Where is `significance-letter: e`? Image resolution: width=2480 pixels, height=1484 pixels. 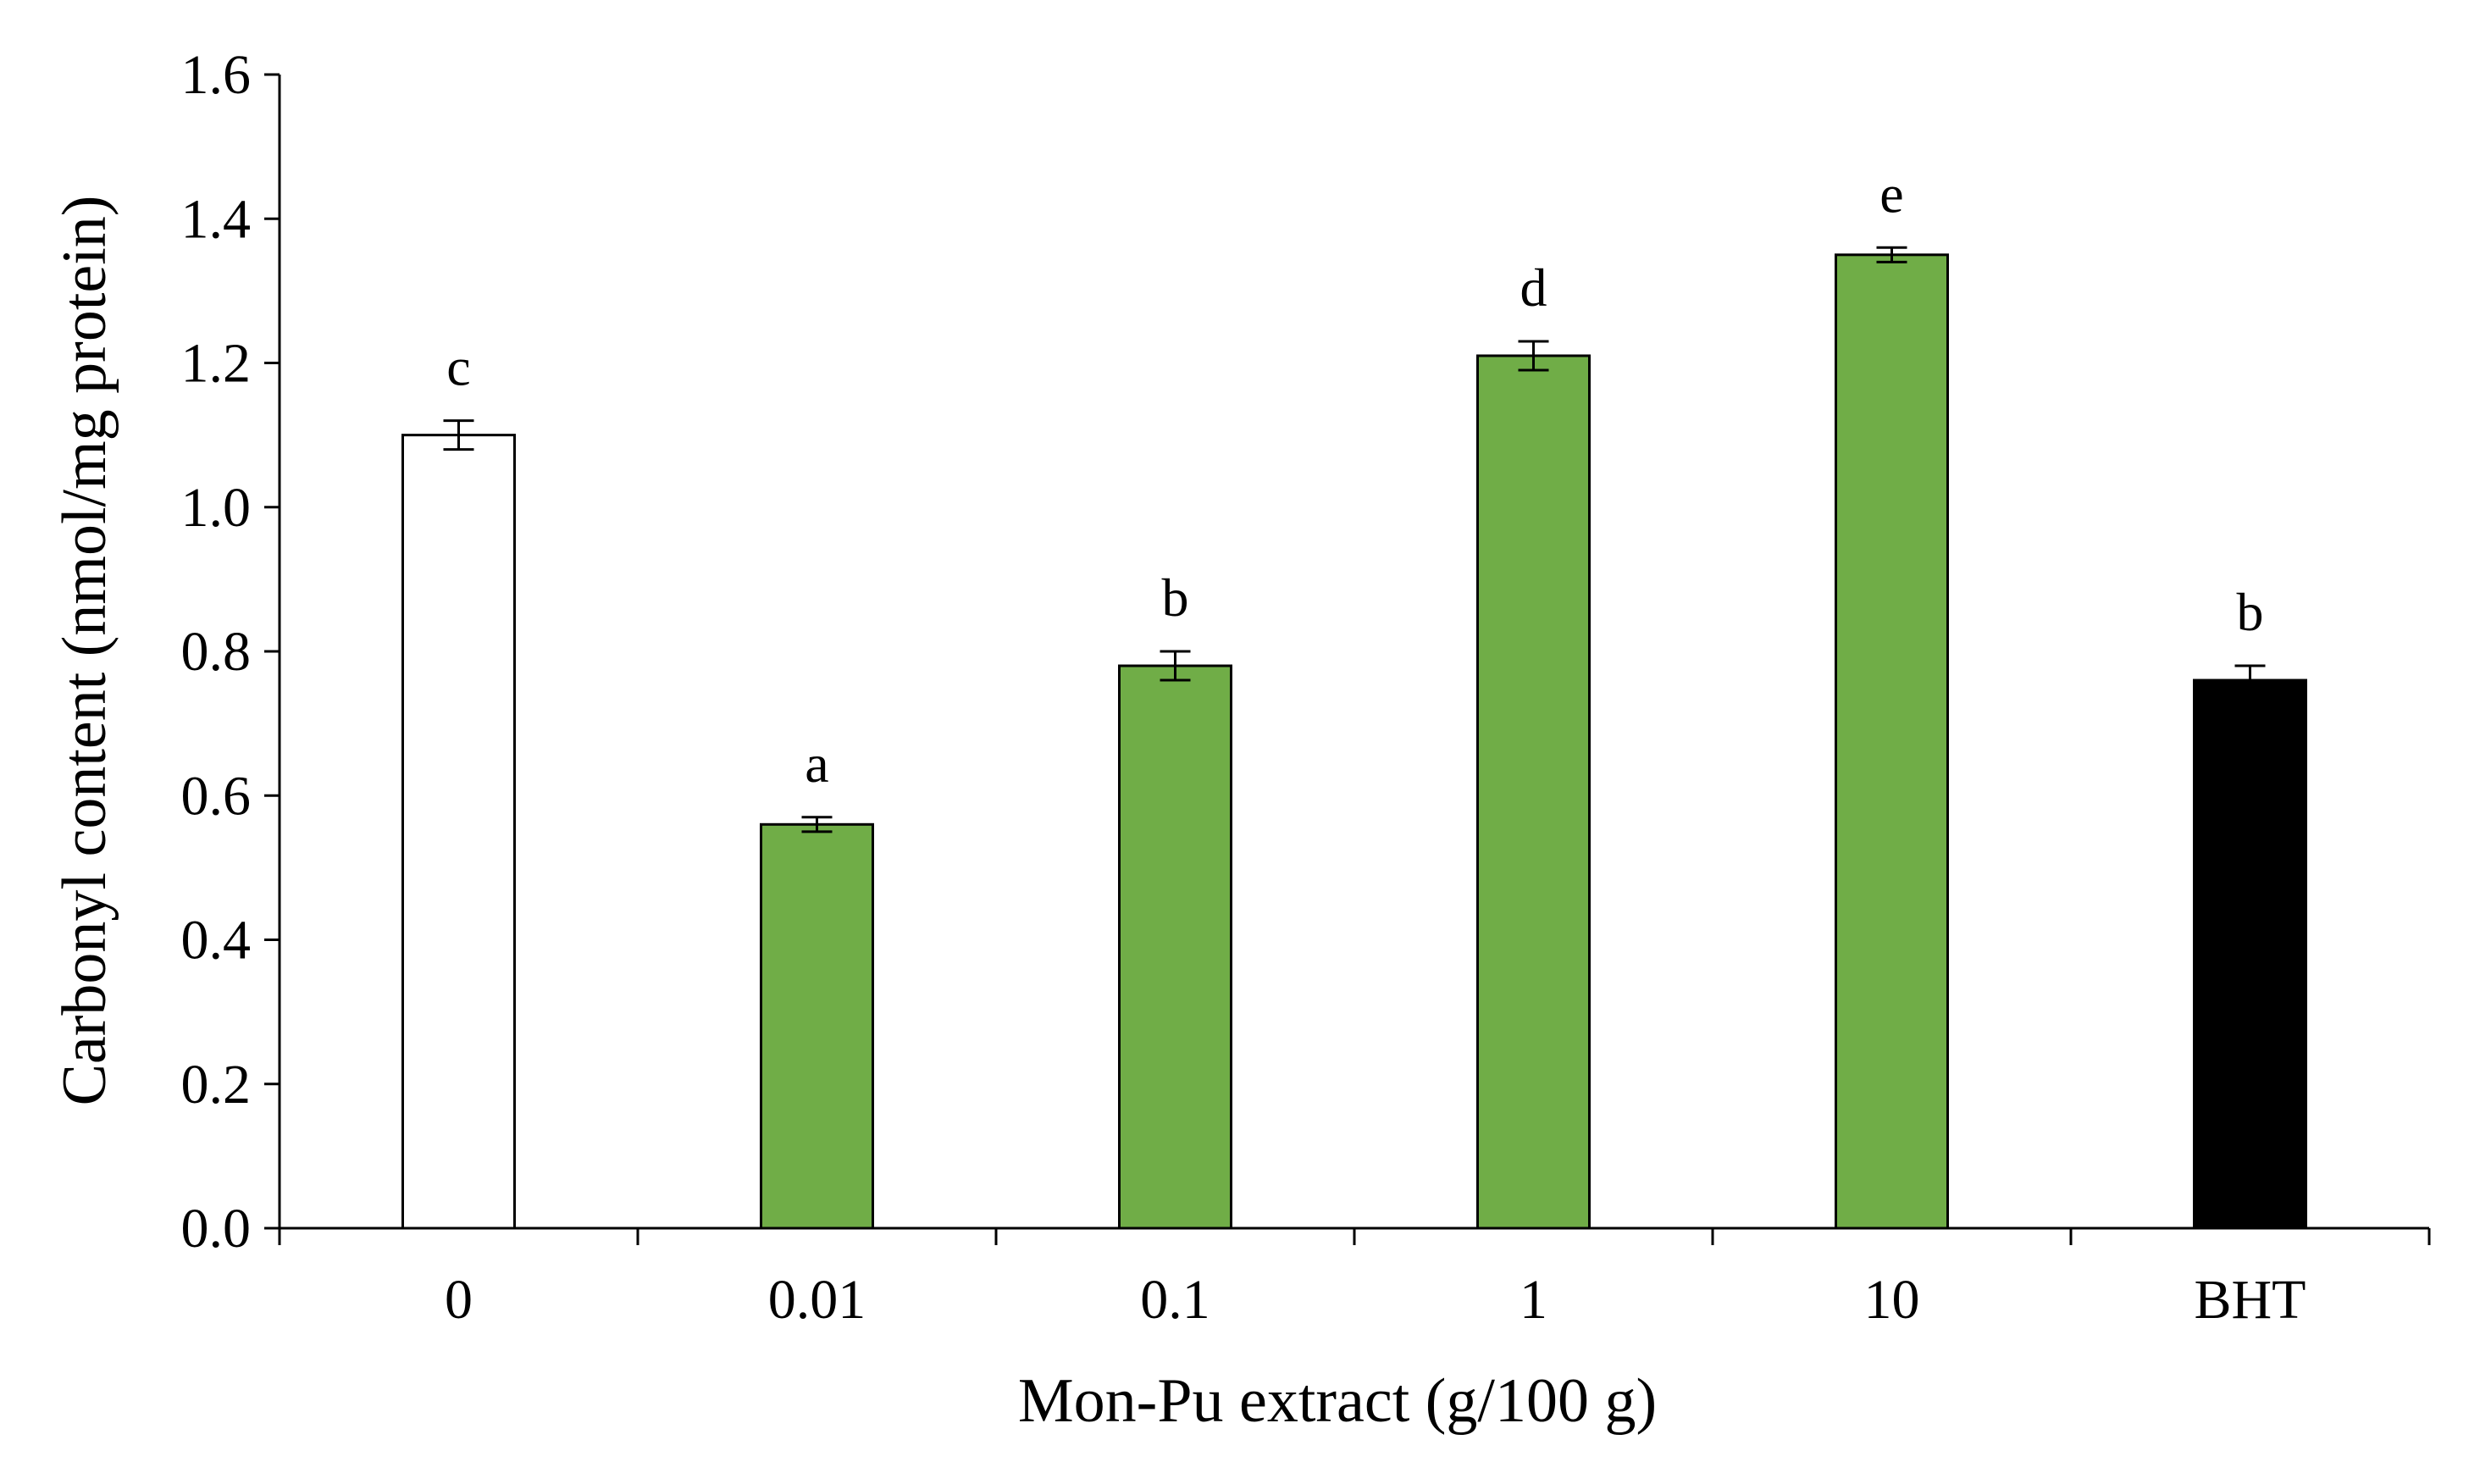
significance-letter: e is located at coordinates (1891, 193).